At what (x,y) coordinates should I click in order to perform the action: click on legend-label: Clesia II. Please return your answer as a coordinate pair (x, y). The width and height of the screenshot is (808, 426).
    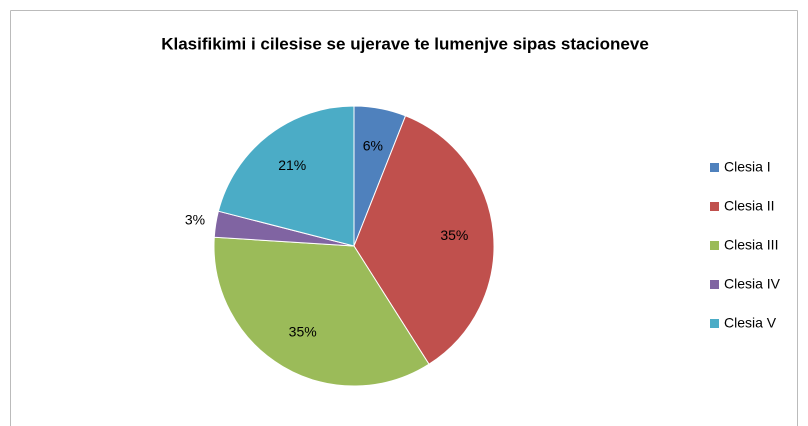
    Looking at the image, I should click on (749, 206).